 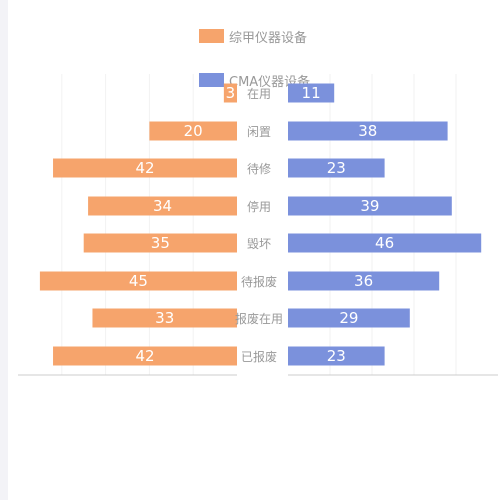 I want to click on category-label: 毁坏, so click(x=259, y=243).